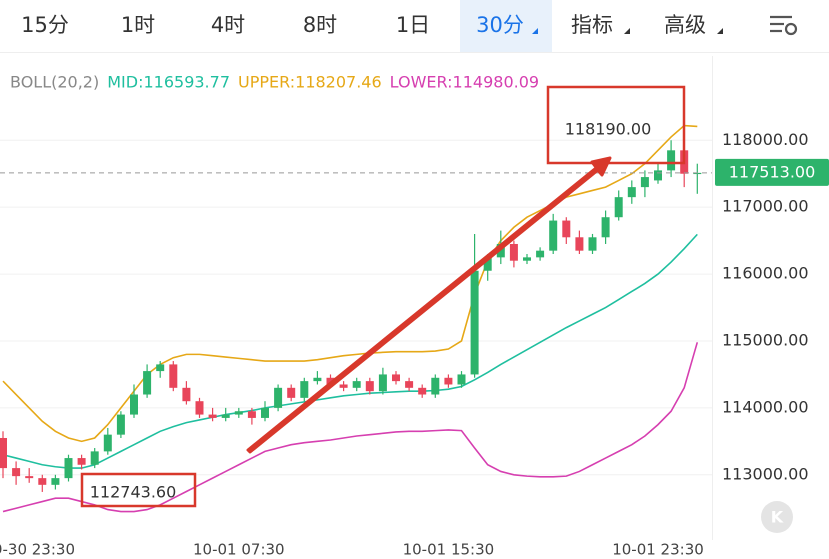 Image resolution: width=829 pixels, height=559 pixels. I want to click on legend-entry: UPPER:118207.46, so click(310, 82).